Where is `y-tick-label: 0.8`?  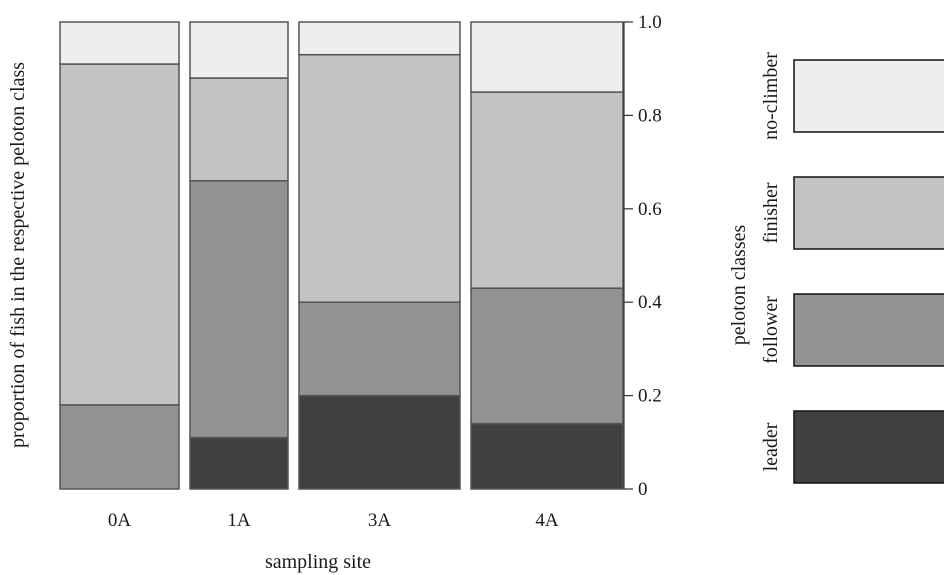
y-tick-label: 0.8 is located at coordinates (650, 115).